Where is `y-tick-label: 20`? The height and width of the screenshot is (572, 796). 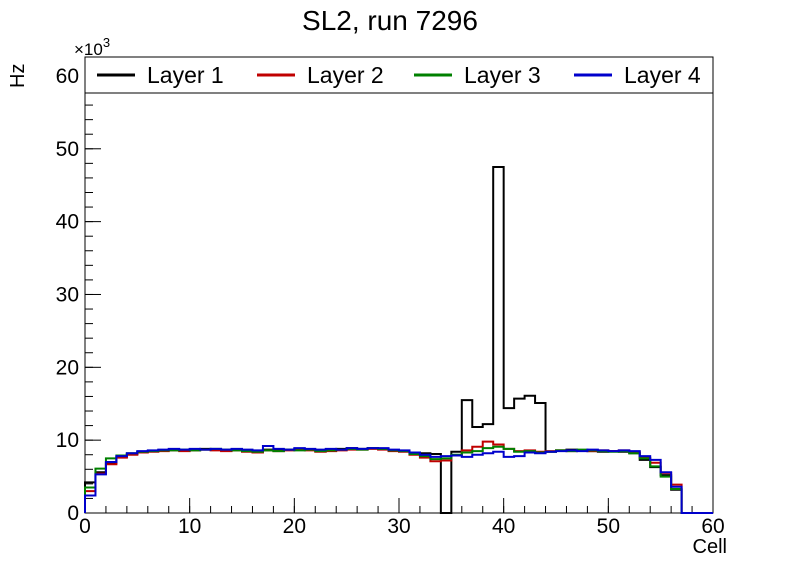
y-tick-label: 20 is located at coordinates (67, 367).